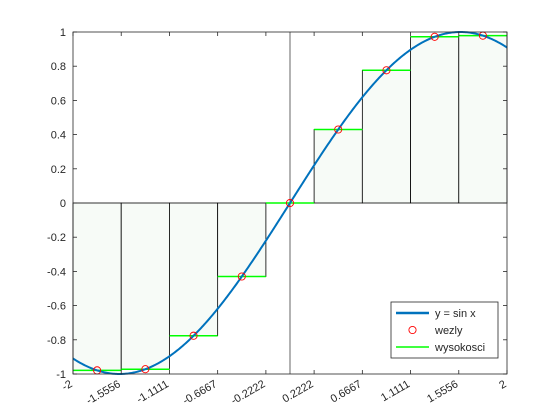 Image resolution: width=560 pixels, height=420 pixels. I want to click on legend: y = sin x wezly wysokosci, so click(444, 330).